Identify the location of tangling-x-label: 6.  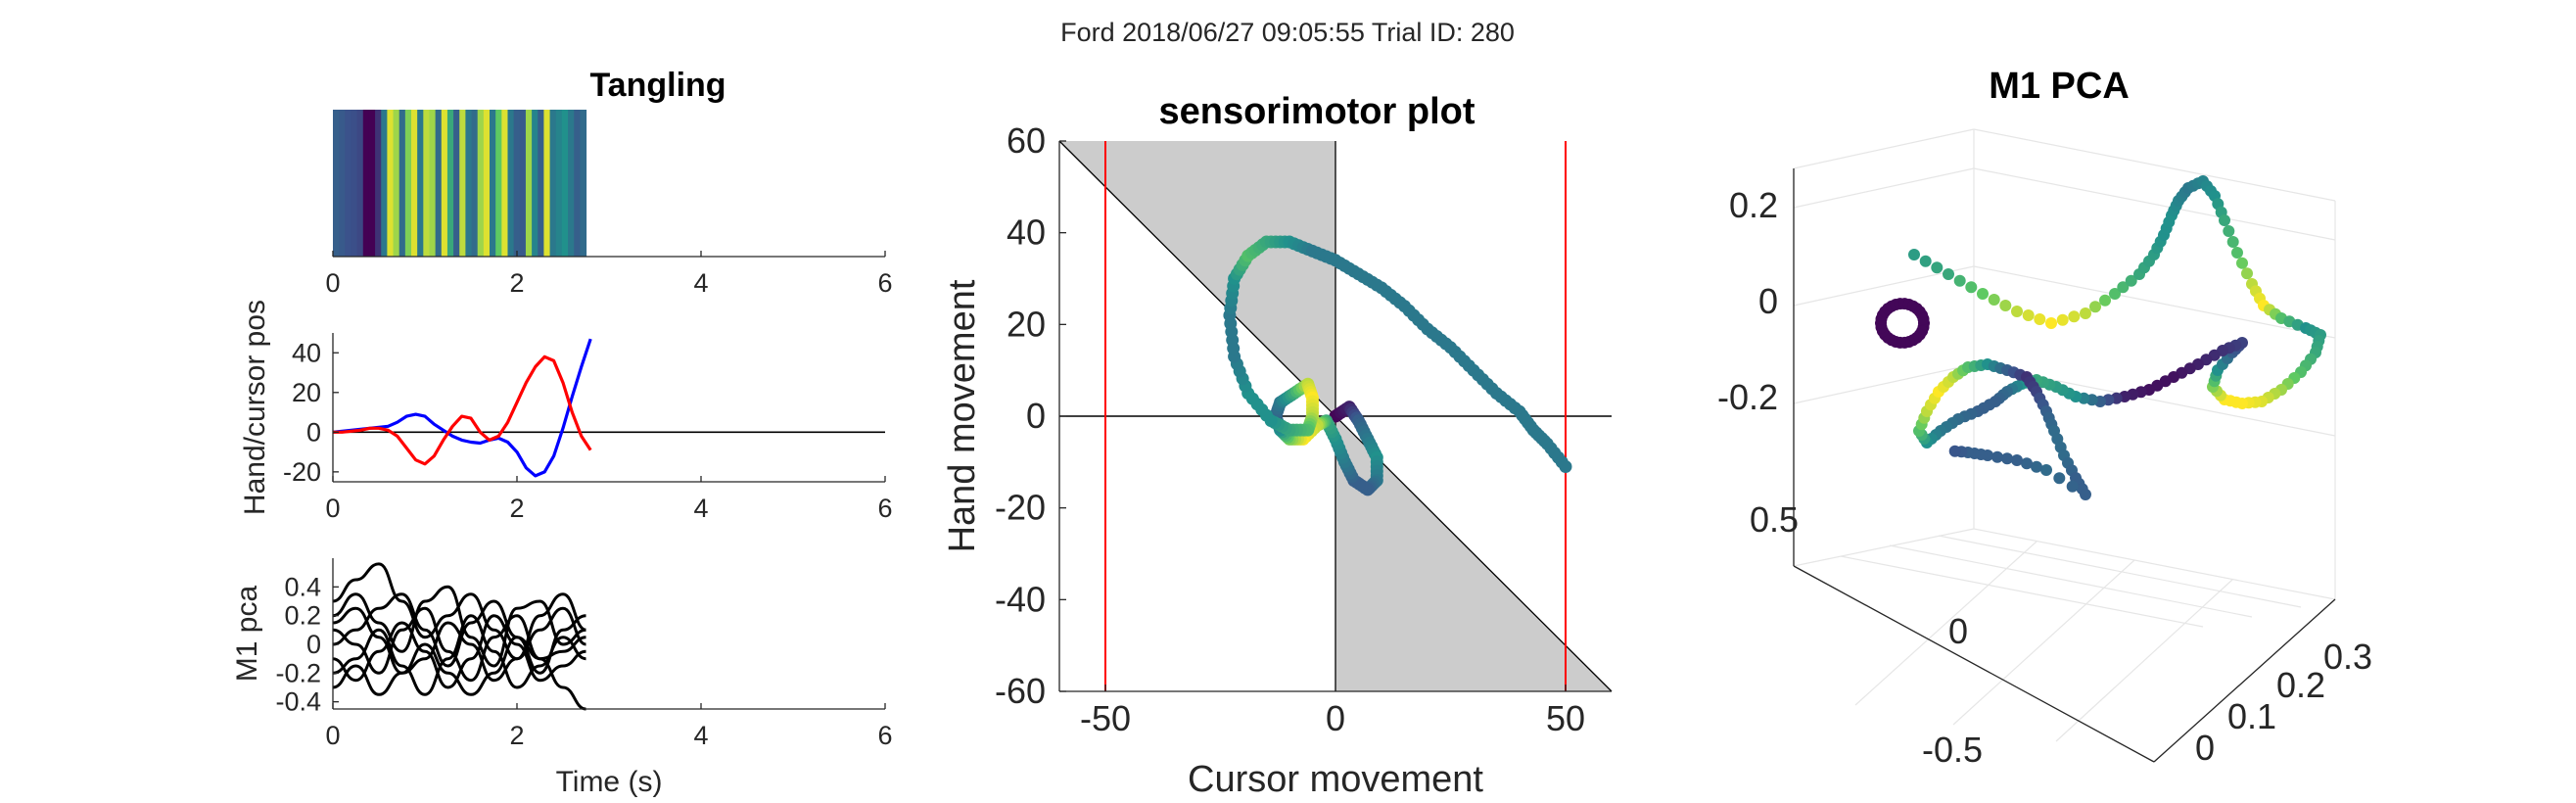
(884, 283).